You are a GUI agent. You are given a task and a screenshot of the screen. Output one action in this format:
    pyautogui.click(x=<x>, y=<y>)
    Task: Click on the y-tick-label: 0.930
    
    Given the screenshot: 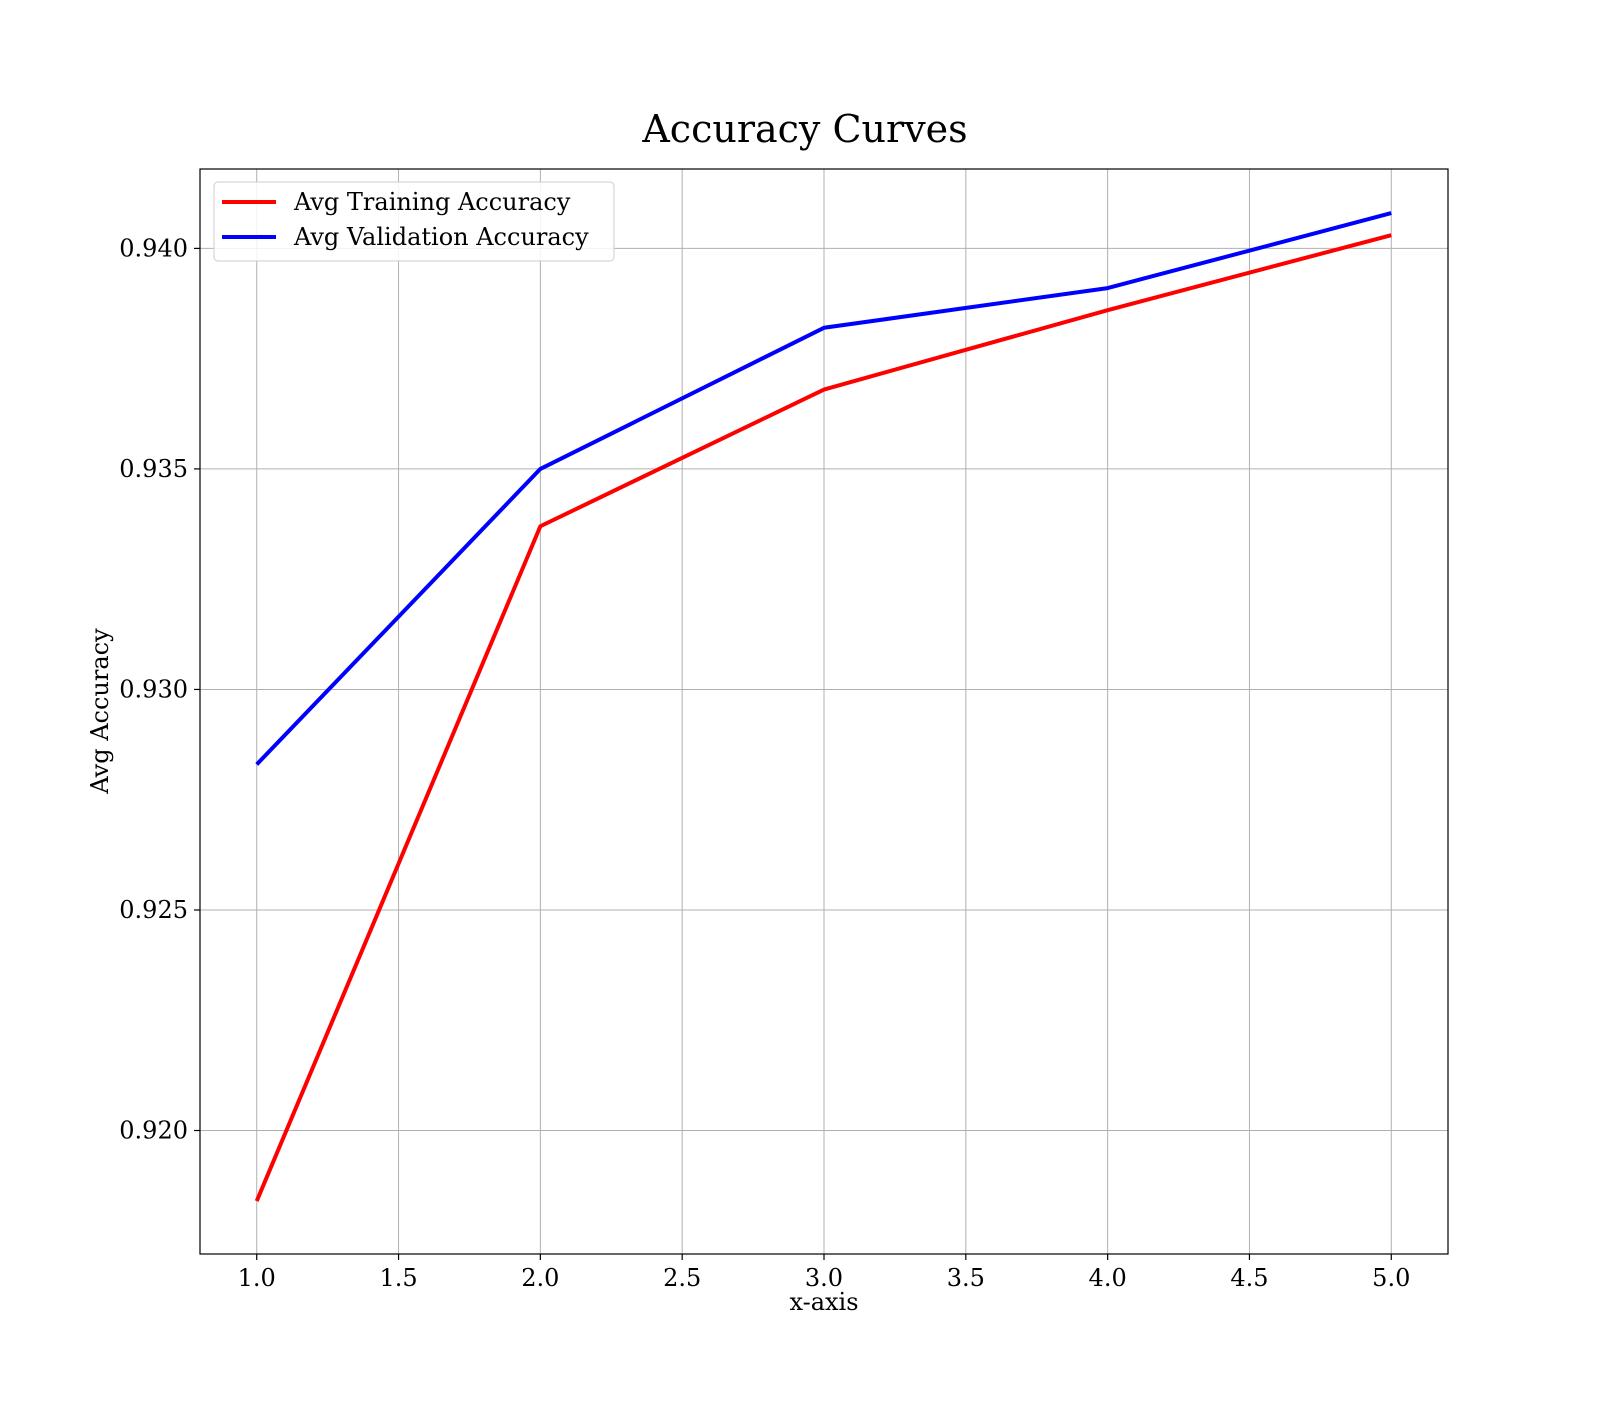 What is the action you would take?
    pyautogui.click(x=153, y=689)
    